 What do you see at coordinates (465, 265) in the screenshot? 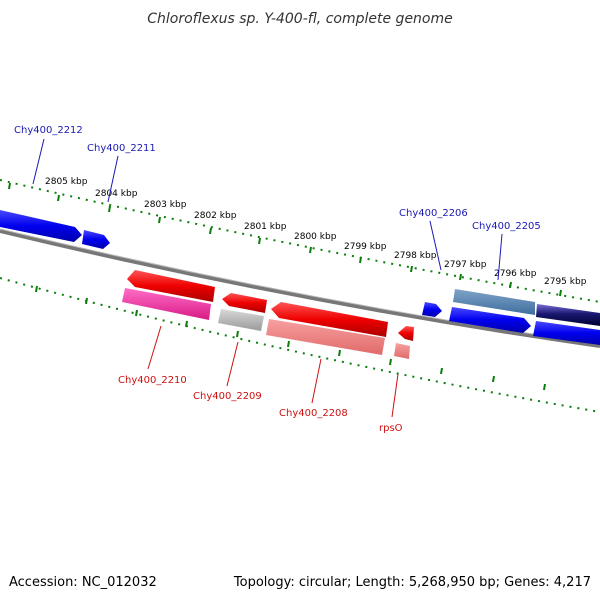
I see `kbp-label: 2797 kbp` at bounding box center [465, 265].